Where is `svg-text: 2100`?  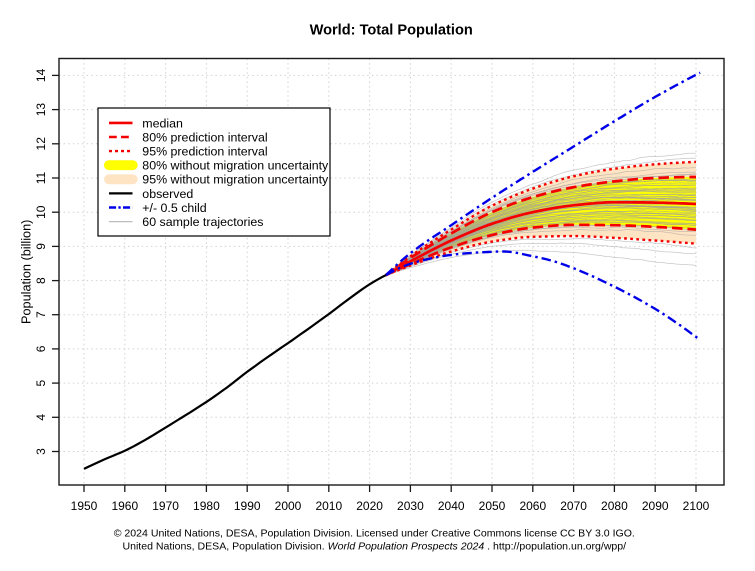
svg-text: 2100 is located at coordinates (696, 506).